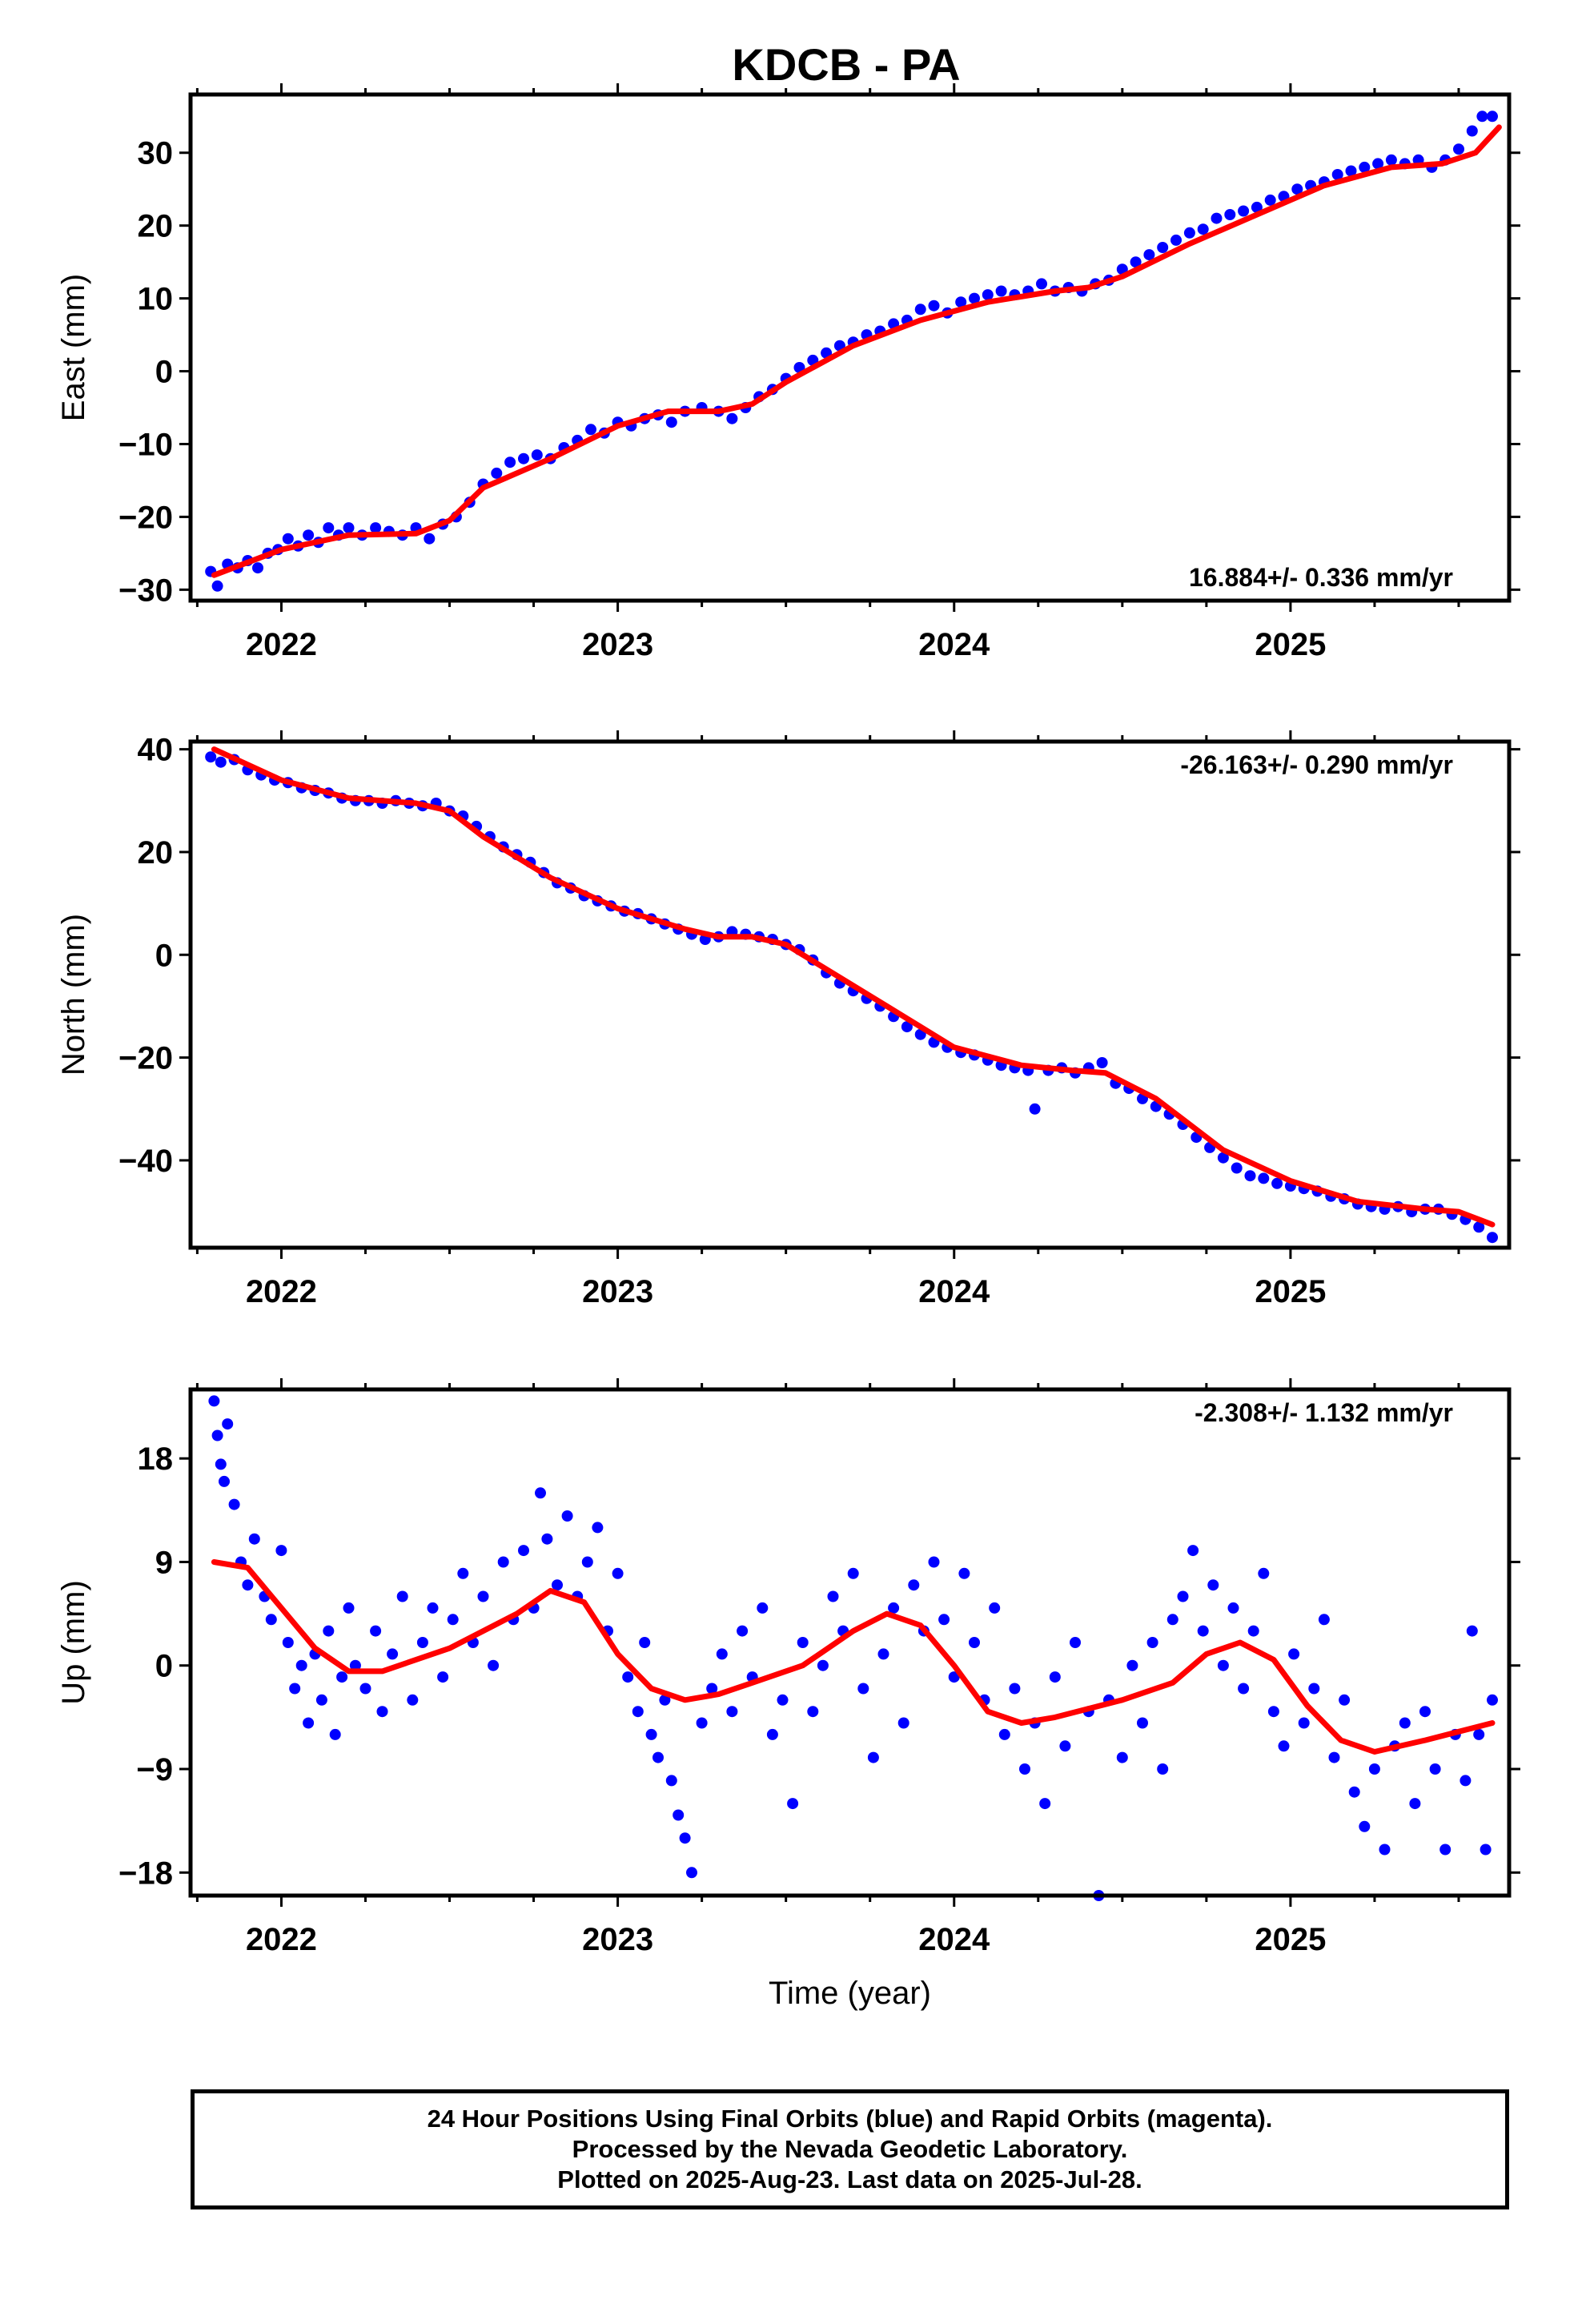  Describe the element at coordinates (145, 444) in the screenshot. I see `y-tick-label: −10` at that location.